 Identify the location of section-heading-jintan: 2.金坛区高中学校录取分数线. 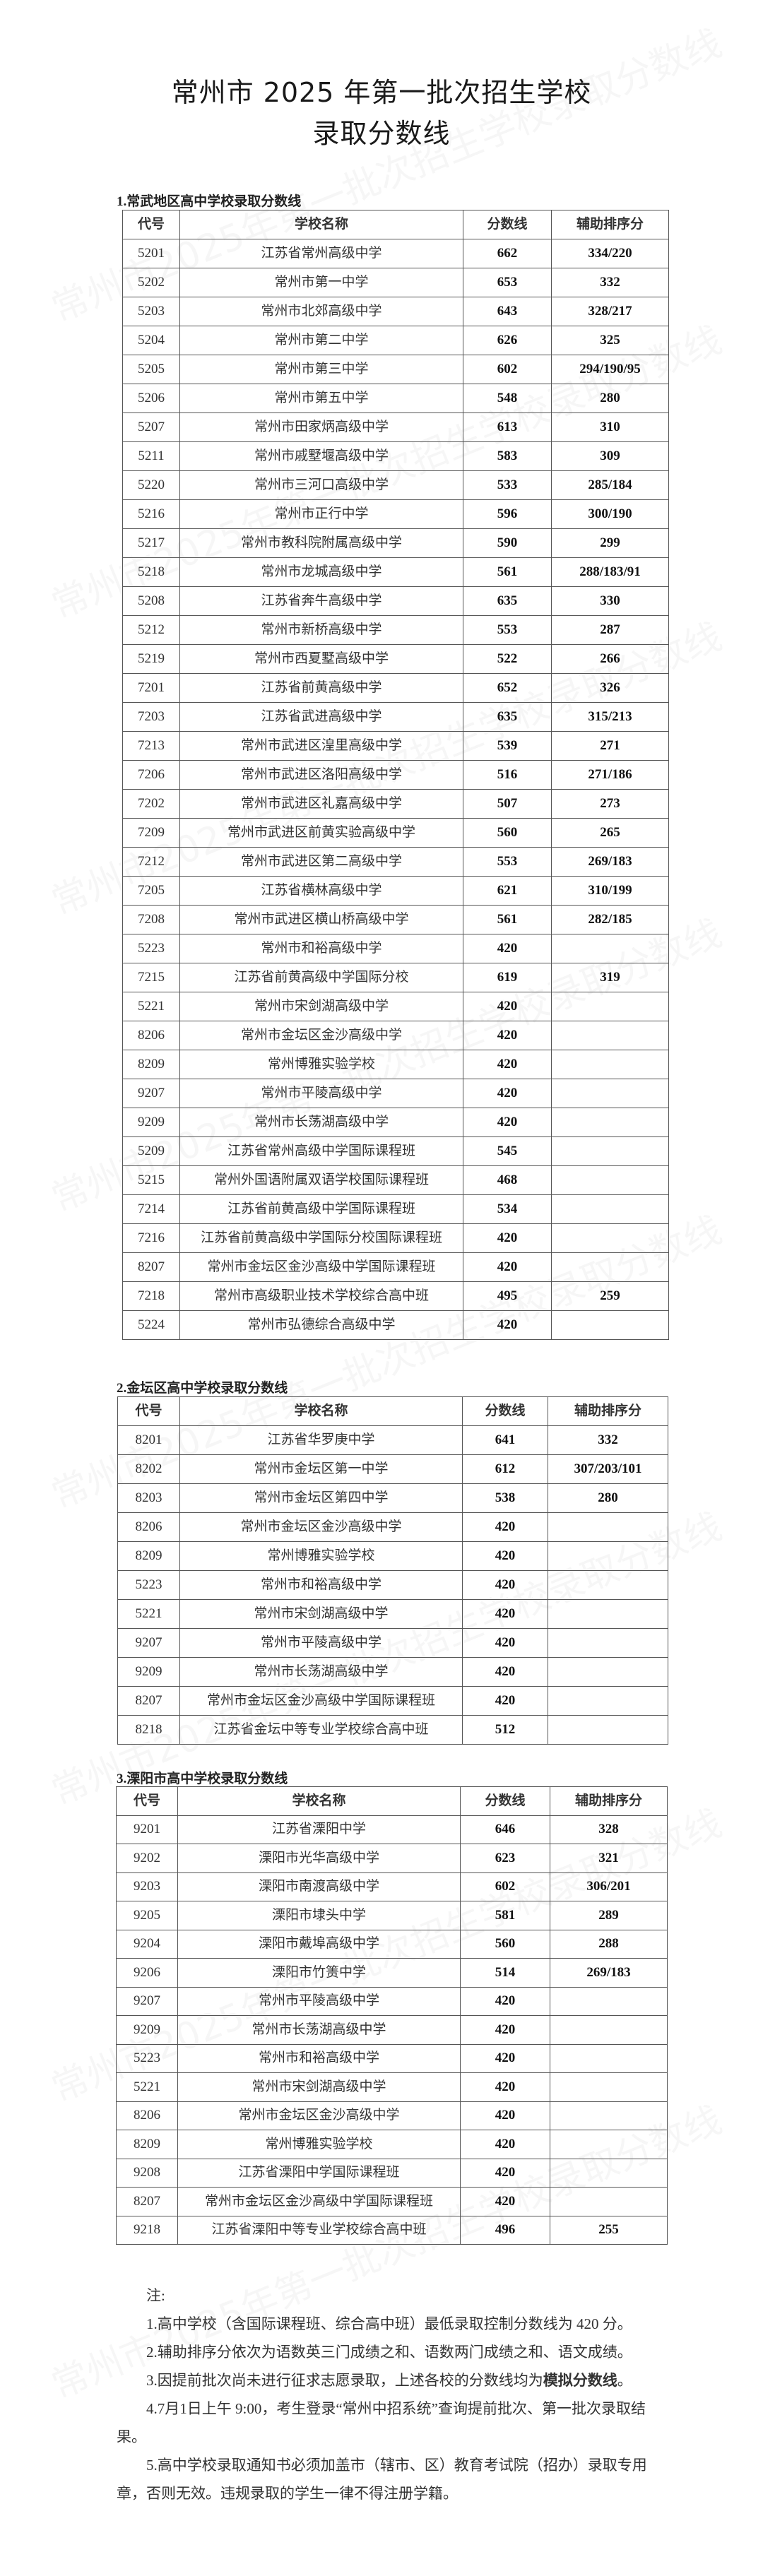
(202, 1388).